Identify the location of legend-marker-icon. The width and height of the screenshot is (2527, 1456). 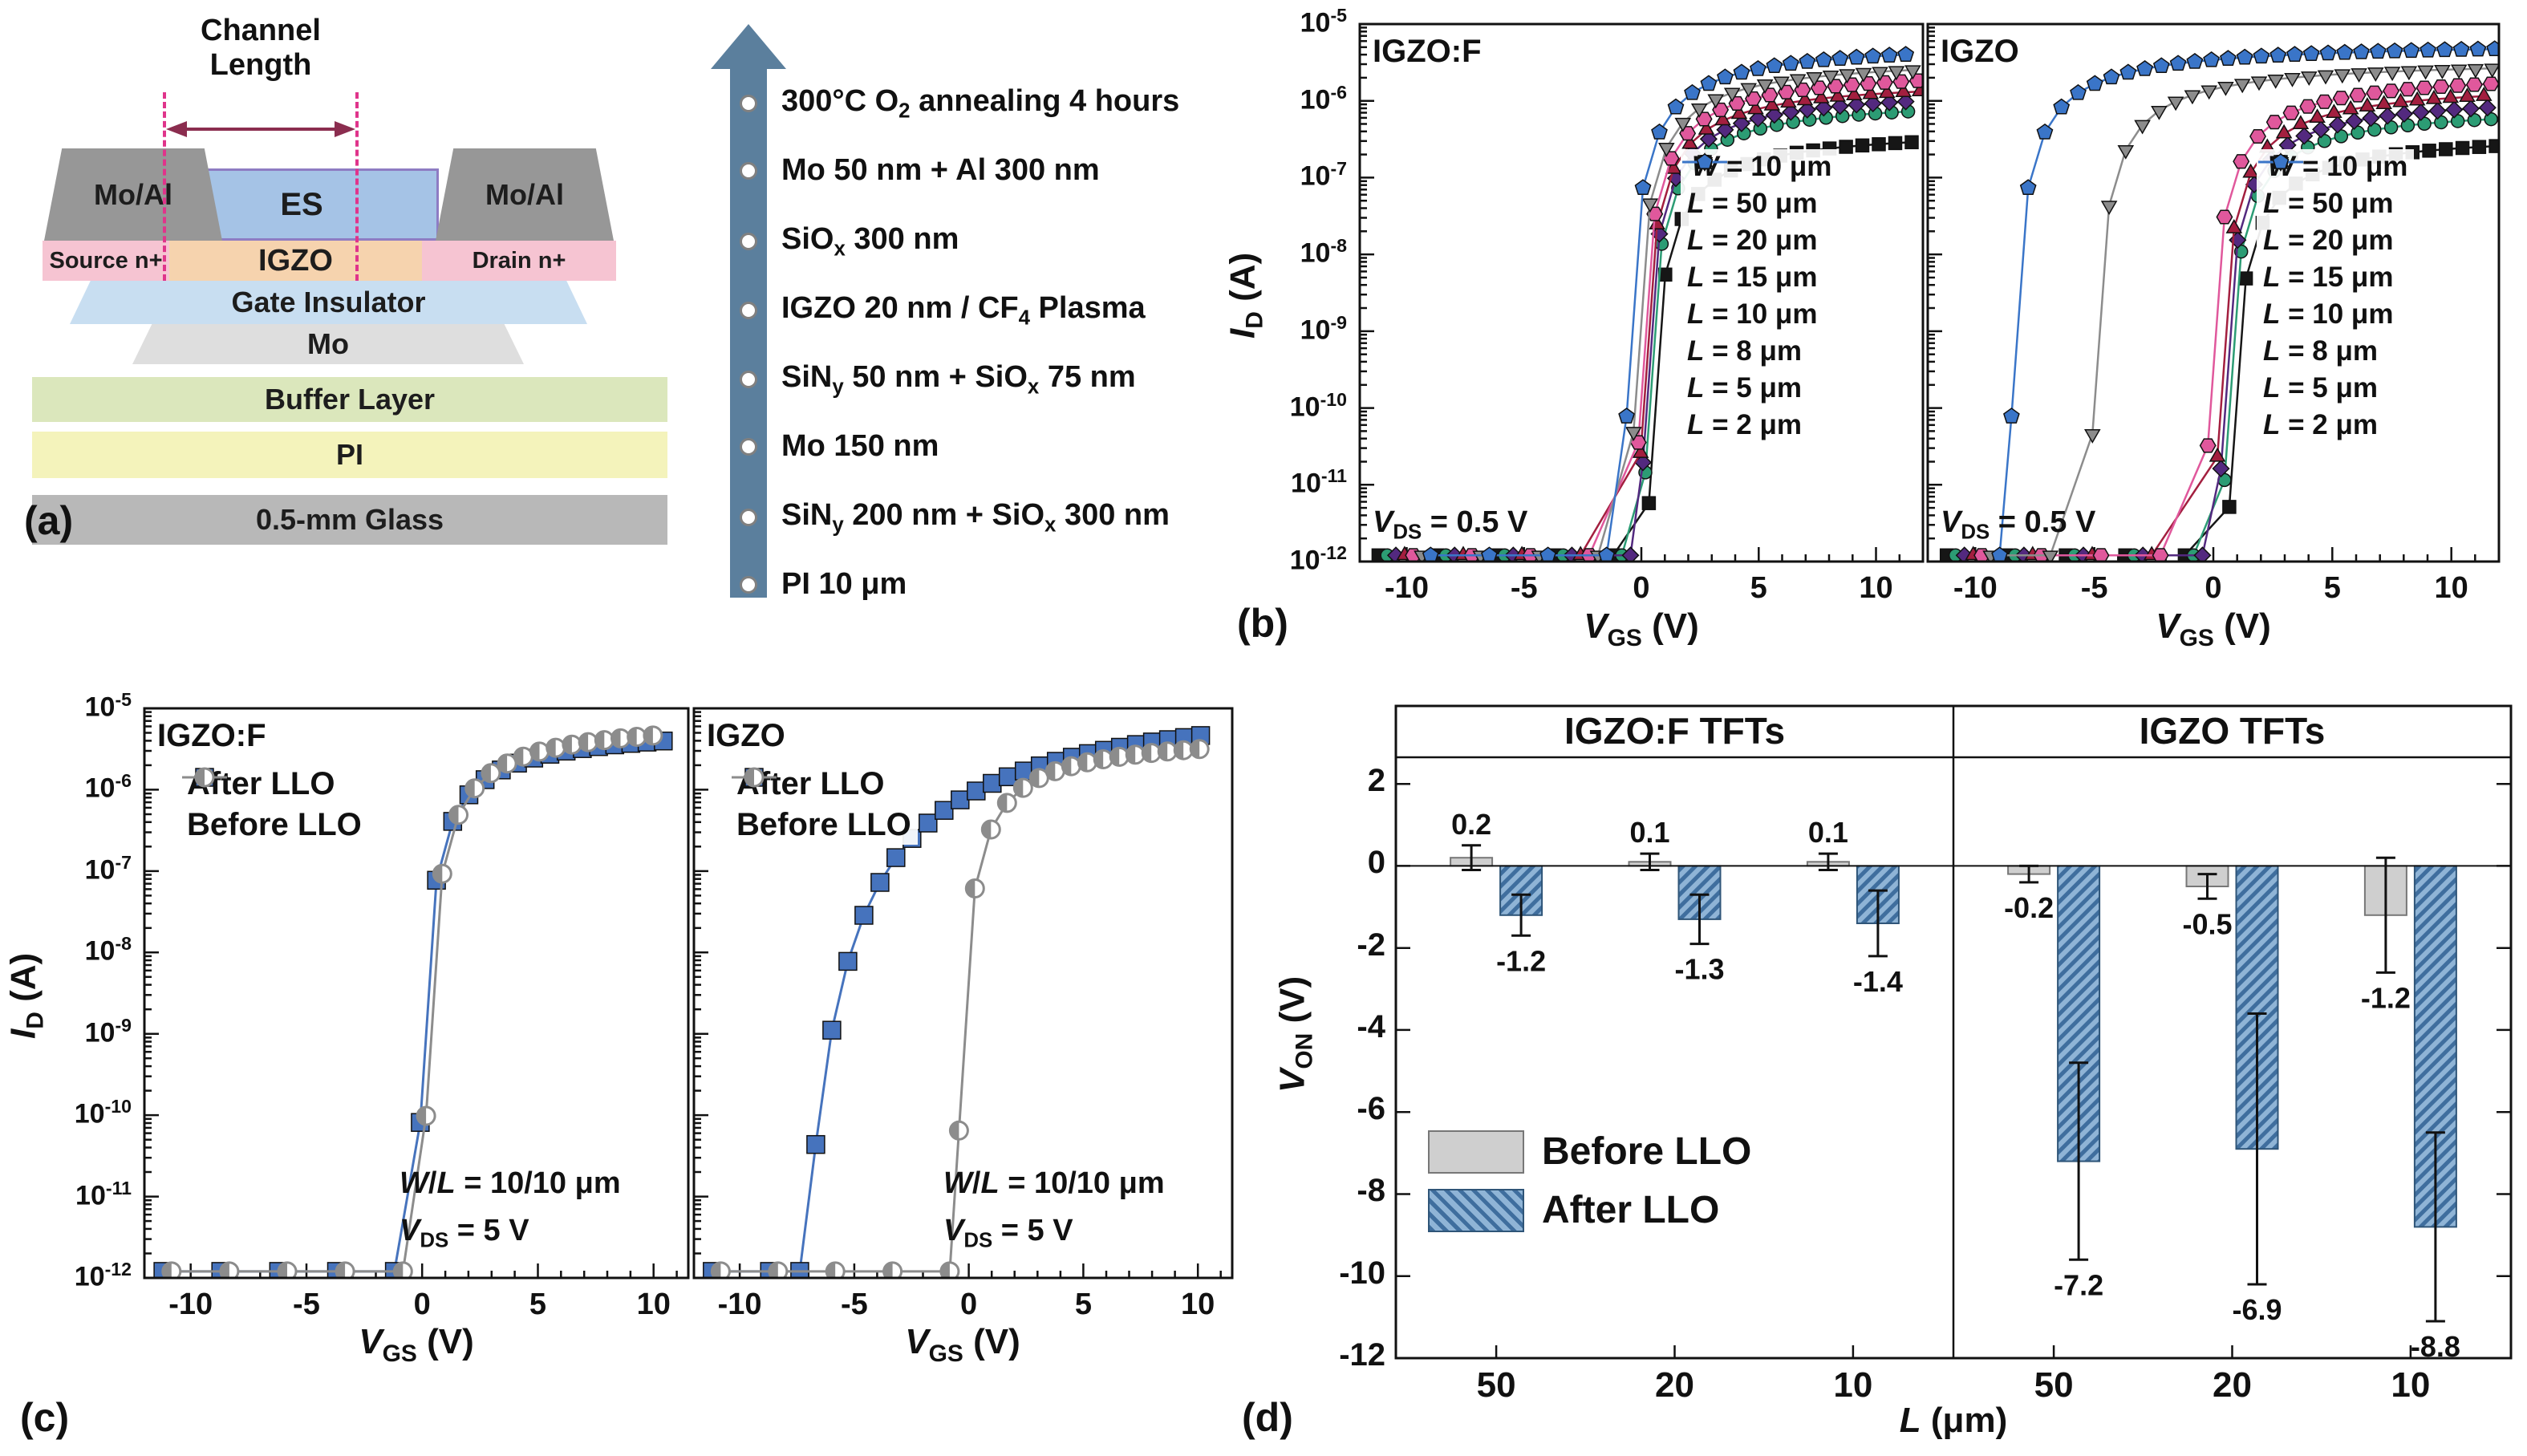
(2280, 161).